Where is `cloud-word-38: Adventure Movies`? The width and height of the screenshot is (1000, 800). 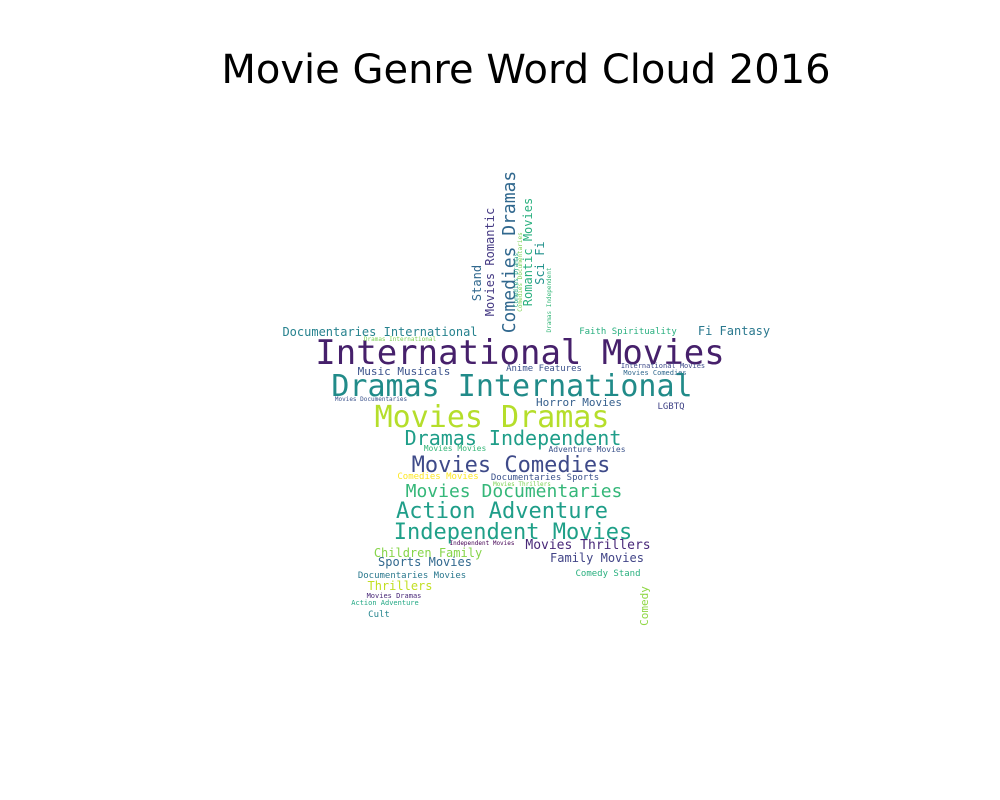 cloud-word-38: Adventure Movies is located at coordinates (586, 449).